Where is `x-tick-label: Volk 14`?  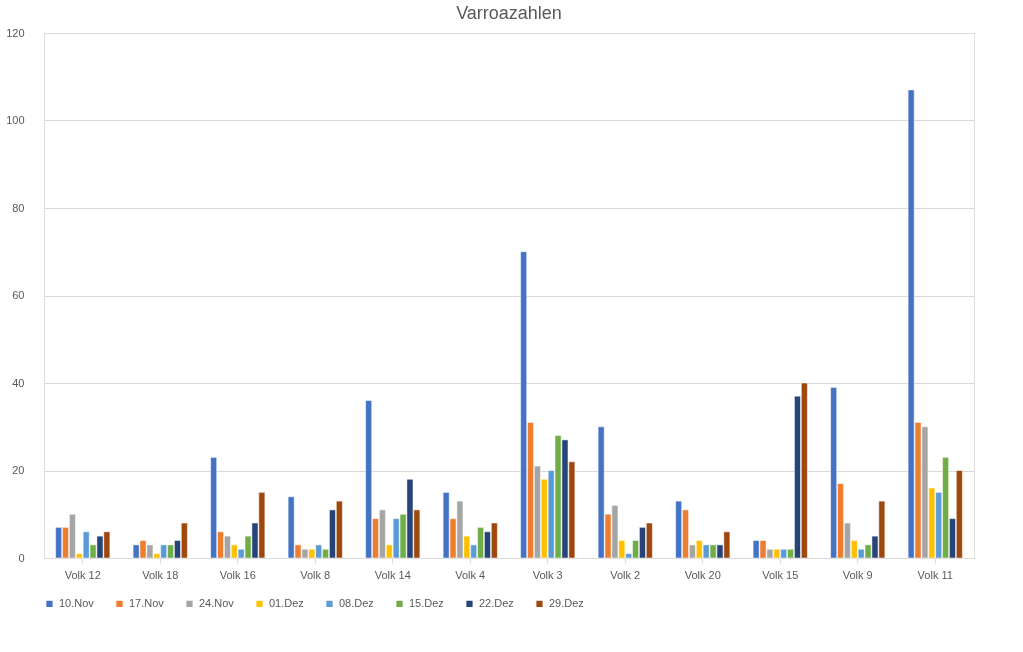
x-tick-label: Volk 14 is located at coordinates (392, 574).